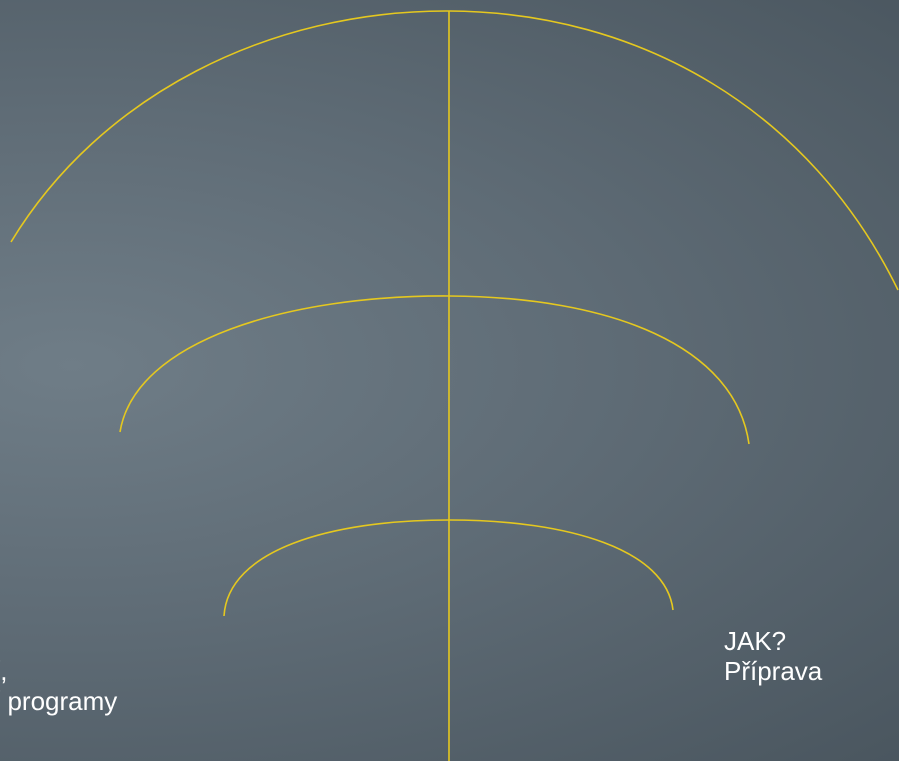 This screenshot has width=899, height=761. I want to click on right-label-line-1: JAK?, so click(755, 641).